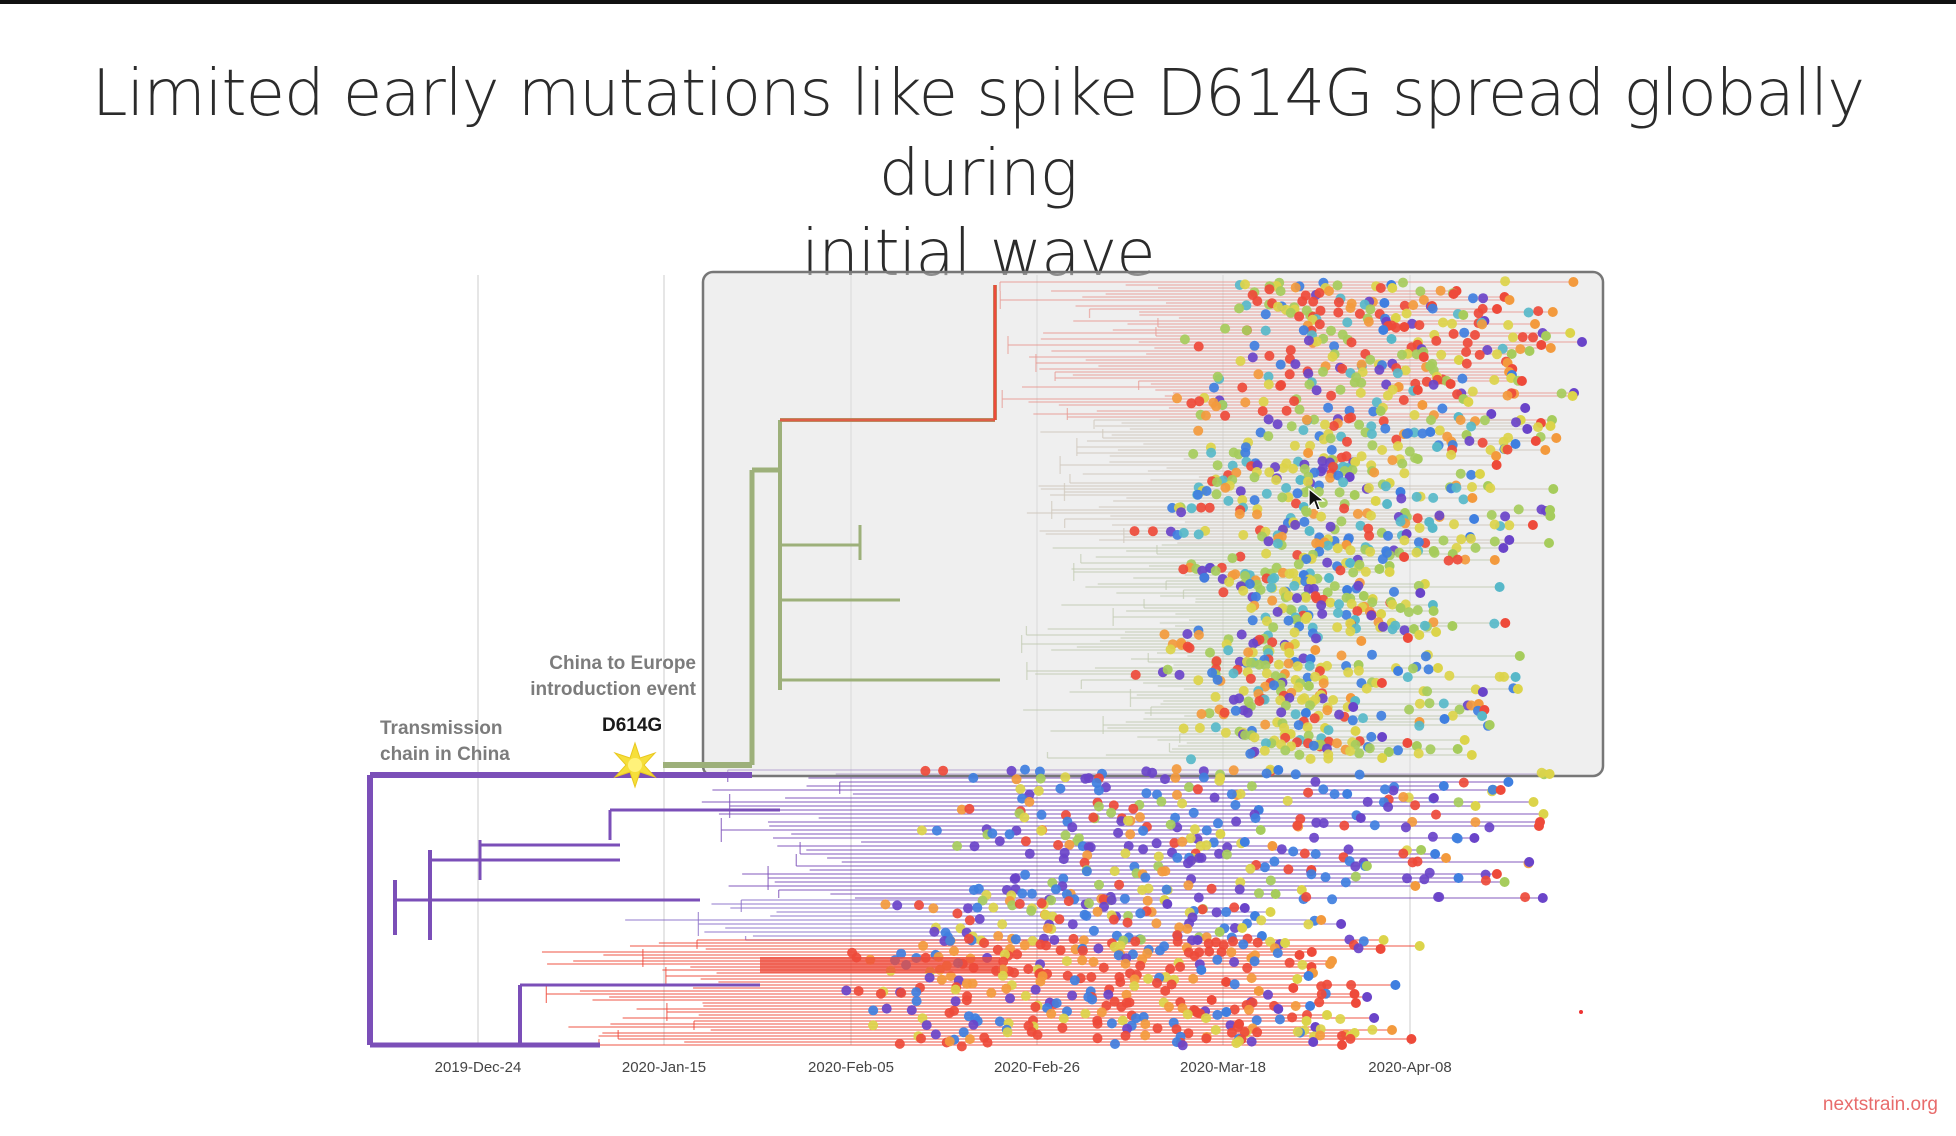 The height and width of the screenshot is (1136, 1956). Describe the element at coordinates (445, 754) in the screenshot. I see `transmission-chain-label-line2: chain in China` at that location.